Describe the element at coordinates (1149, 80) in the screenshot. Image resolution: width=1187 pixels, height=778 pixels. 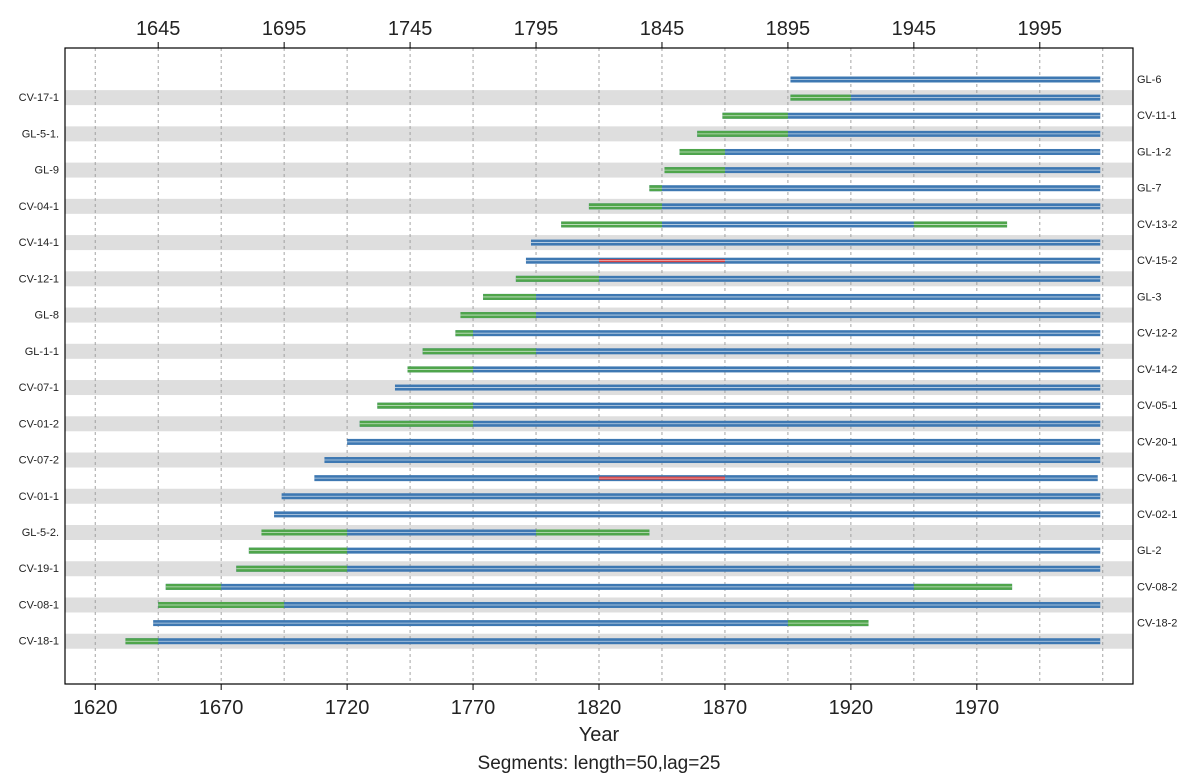
I see `series-label-right: GL-6` at that location.